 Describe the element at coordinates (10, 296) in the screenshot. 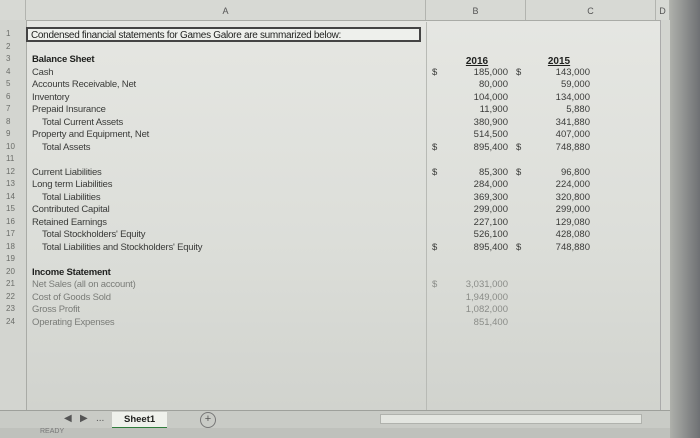

I see `row-number: 22` at that location.